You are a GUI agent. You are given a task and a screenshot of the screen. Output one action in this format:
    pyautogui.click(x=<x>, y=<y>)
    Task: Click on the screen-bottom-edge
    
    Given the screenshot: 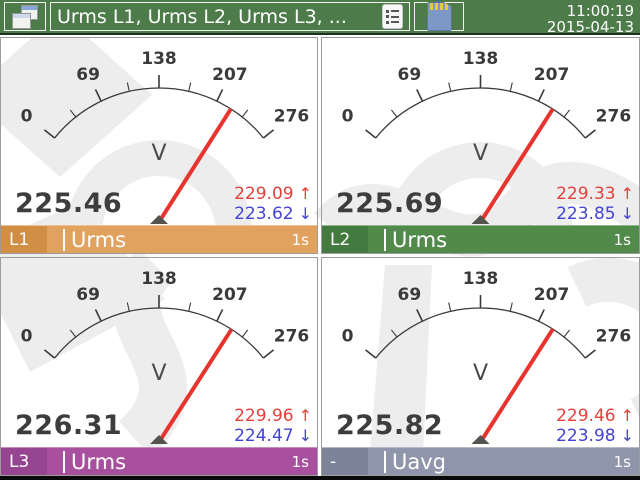 What is the action you would take?
    pyautogui.click(x=320, y=478)
    